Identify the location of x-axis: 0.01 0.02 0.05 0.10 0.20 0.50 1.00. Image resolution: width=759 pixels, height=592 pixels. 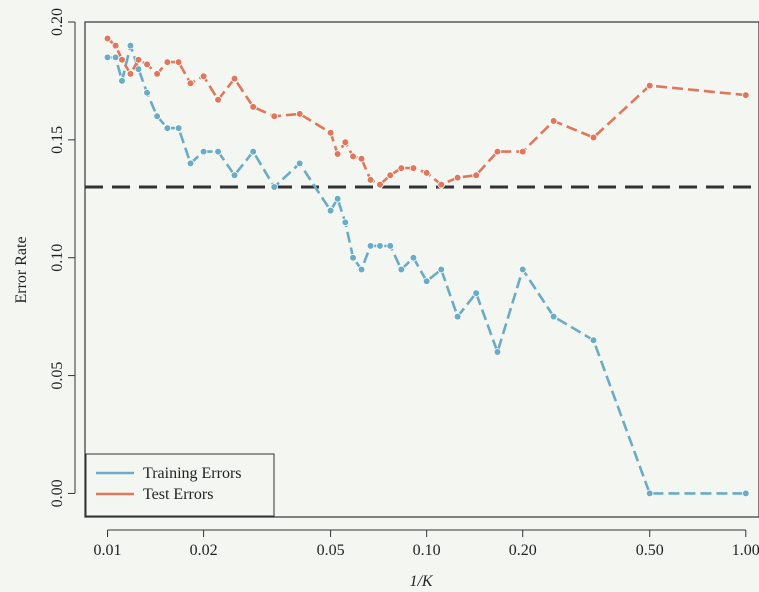
(426, 544).